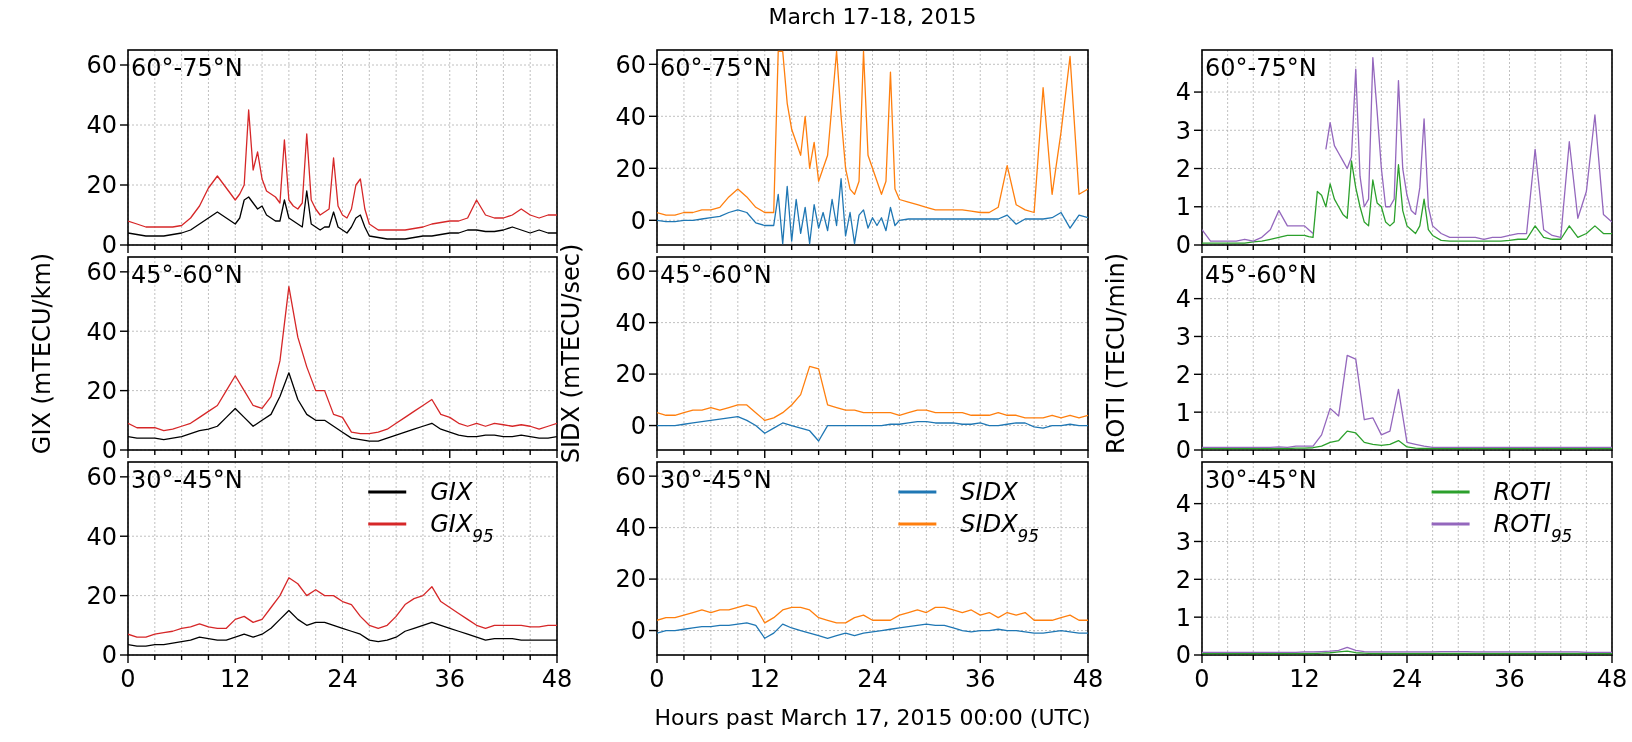 This screenshot has height=742, width=1632. Describe the element at coordinates (999, 528) in the screenshot. I see `legend-label: SIDX$_{95}$` at that location.